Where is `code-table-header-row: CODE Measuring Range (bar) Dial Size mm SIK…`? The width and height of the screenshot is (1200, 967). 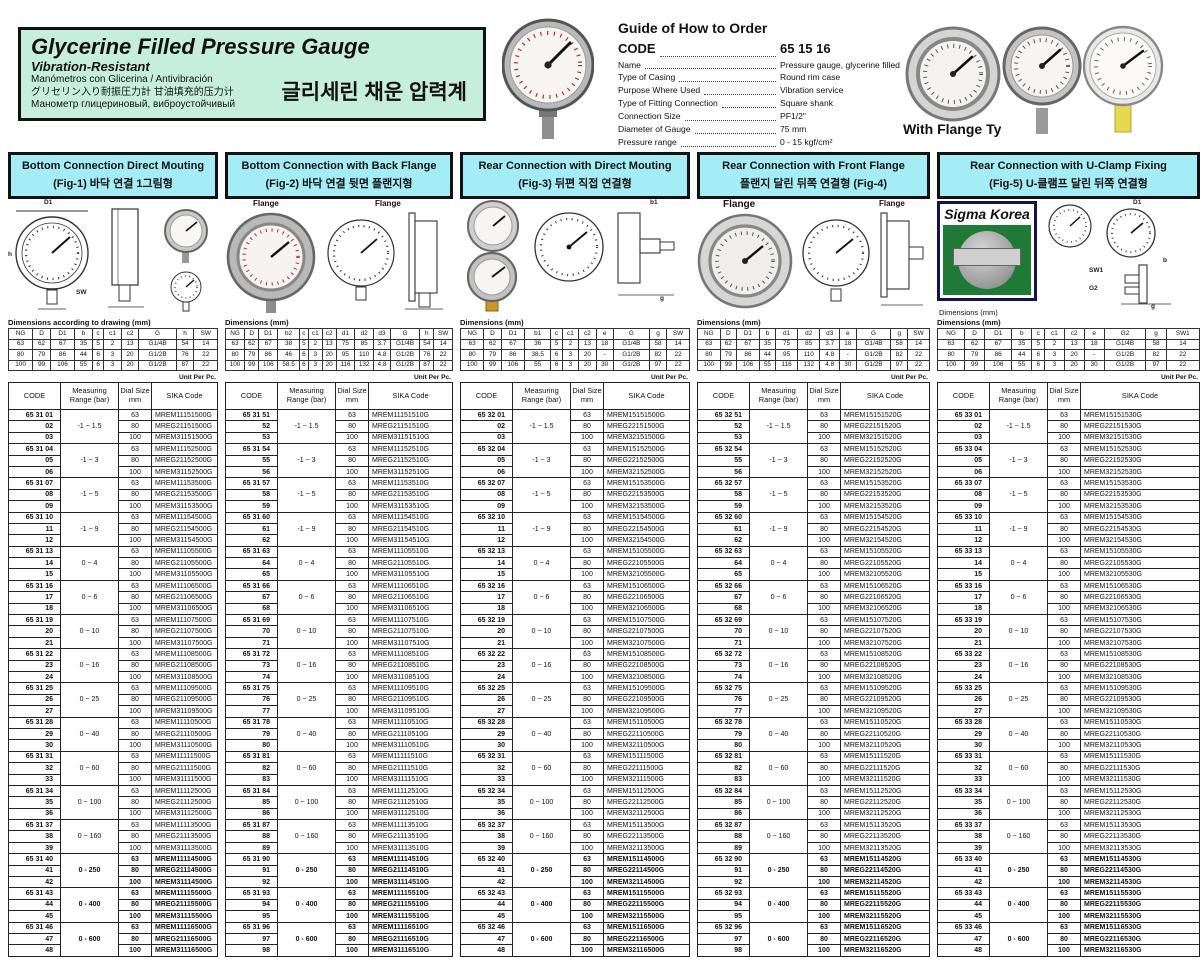
code-table-header-row: CODE Measuring Range (bar) Dial Size mm SIK… is located at coordinates (113, 396).